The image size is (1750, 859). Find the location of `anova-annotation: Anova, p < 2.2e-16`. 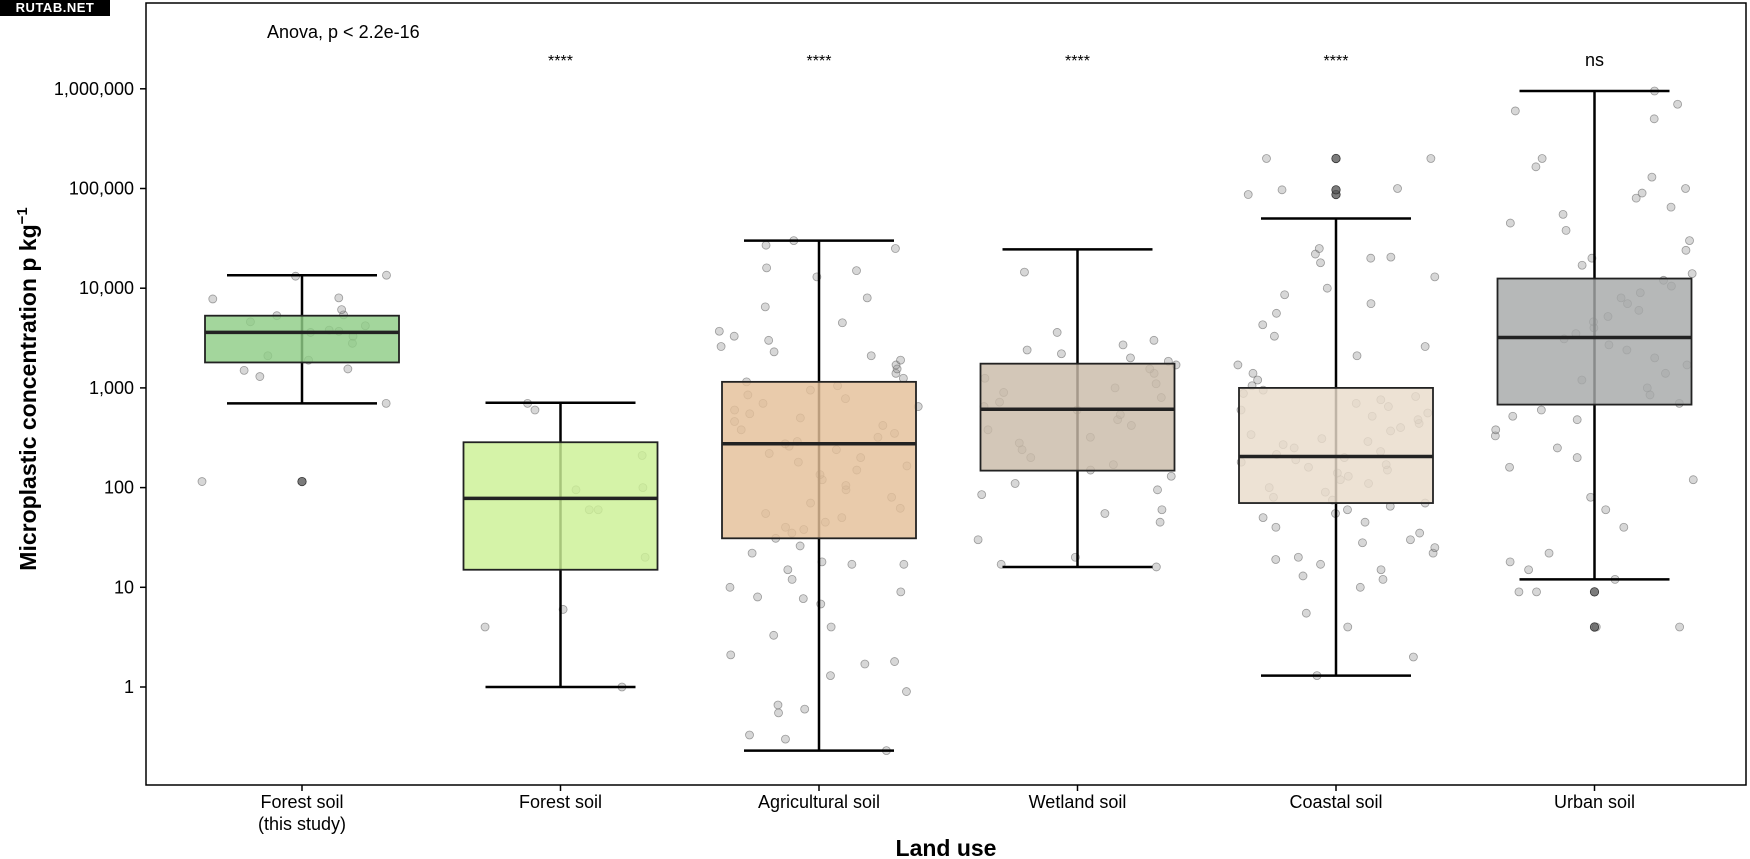

anova-annotation: Anova, p < 2.2e-16 is located at coordinates (343, 32).